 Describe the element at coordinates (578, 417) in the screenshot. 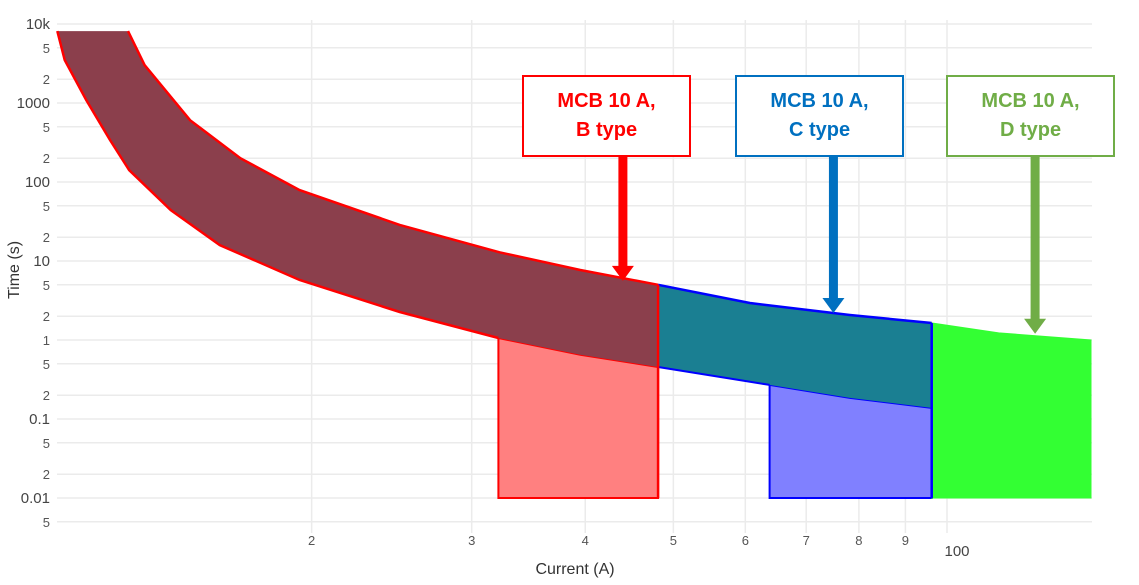

I see `b-type-instantaneous-region` at that location.